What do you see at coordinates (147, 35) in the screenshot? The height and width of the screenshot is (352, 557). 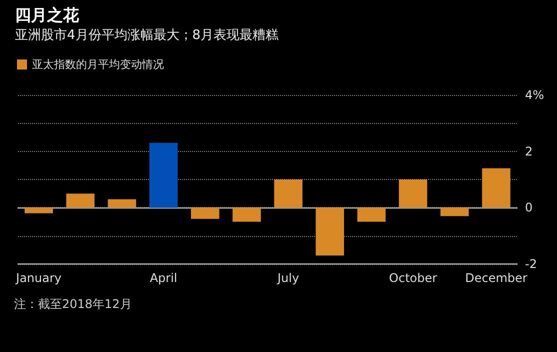 I see `chart-subtitle: 亚洲股市4月份平均涨幅最大；8月表现最糟糕` at bounding box center [147, 35].